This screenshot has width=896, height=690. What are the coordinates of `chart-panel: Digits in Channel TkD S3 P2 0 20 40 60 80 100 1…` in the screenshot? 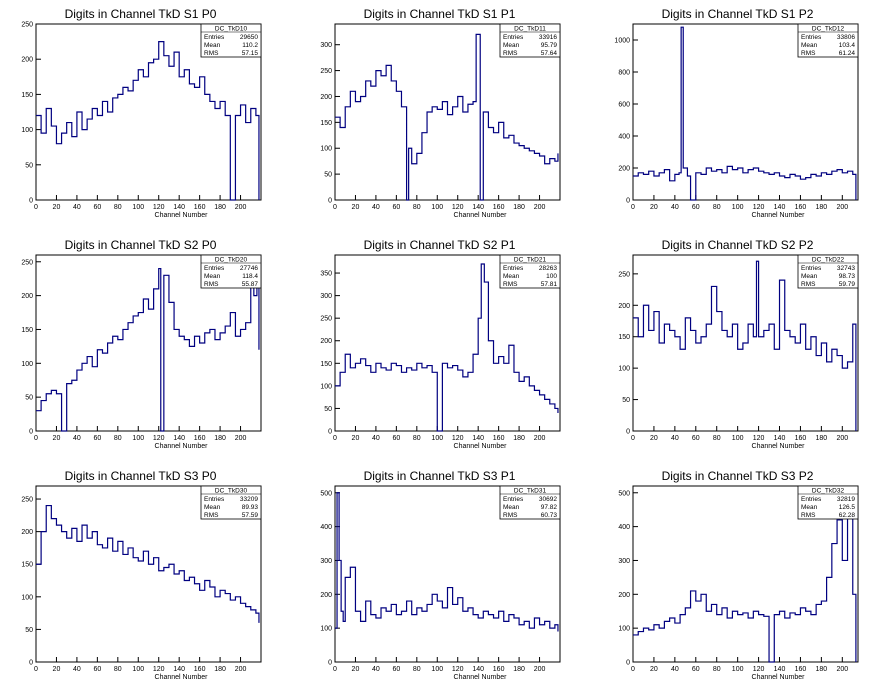 It's located at (738, 575).